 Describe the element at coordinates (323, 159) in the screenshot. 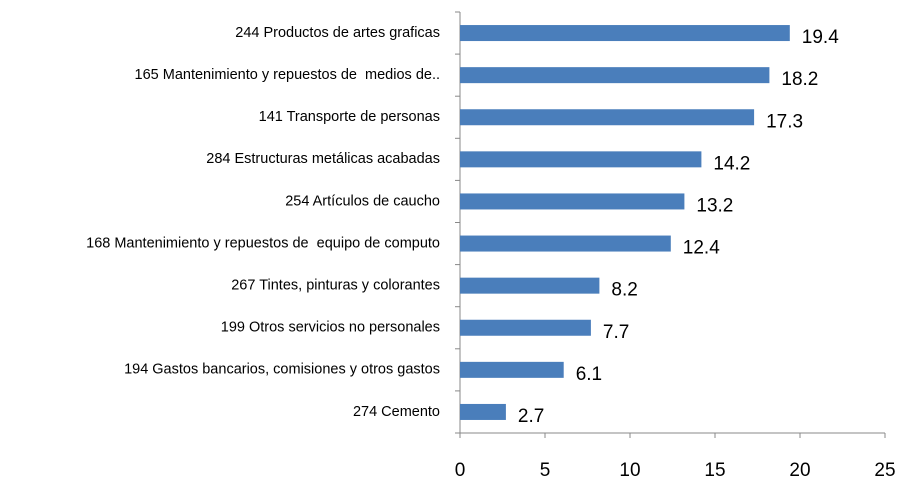

I see `category-label: 284 Estructuras metálicas acabadas` at that location.